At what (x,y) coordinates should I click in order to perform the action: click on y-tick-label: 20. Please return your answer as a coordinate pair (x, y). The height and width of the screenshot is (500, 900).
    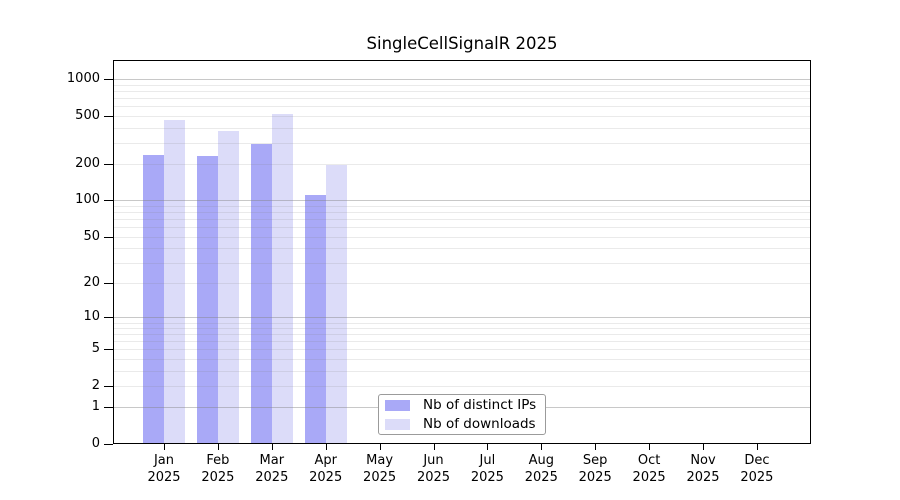
    Looking at the image, I should click on (91, 283).